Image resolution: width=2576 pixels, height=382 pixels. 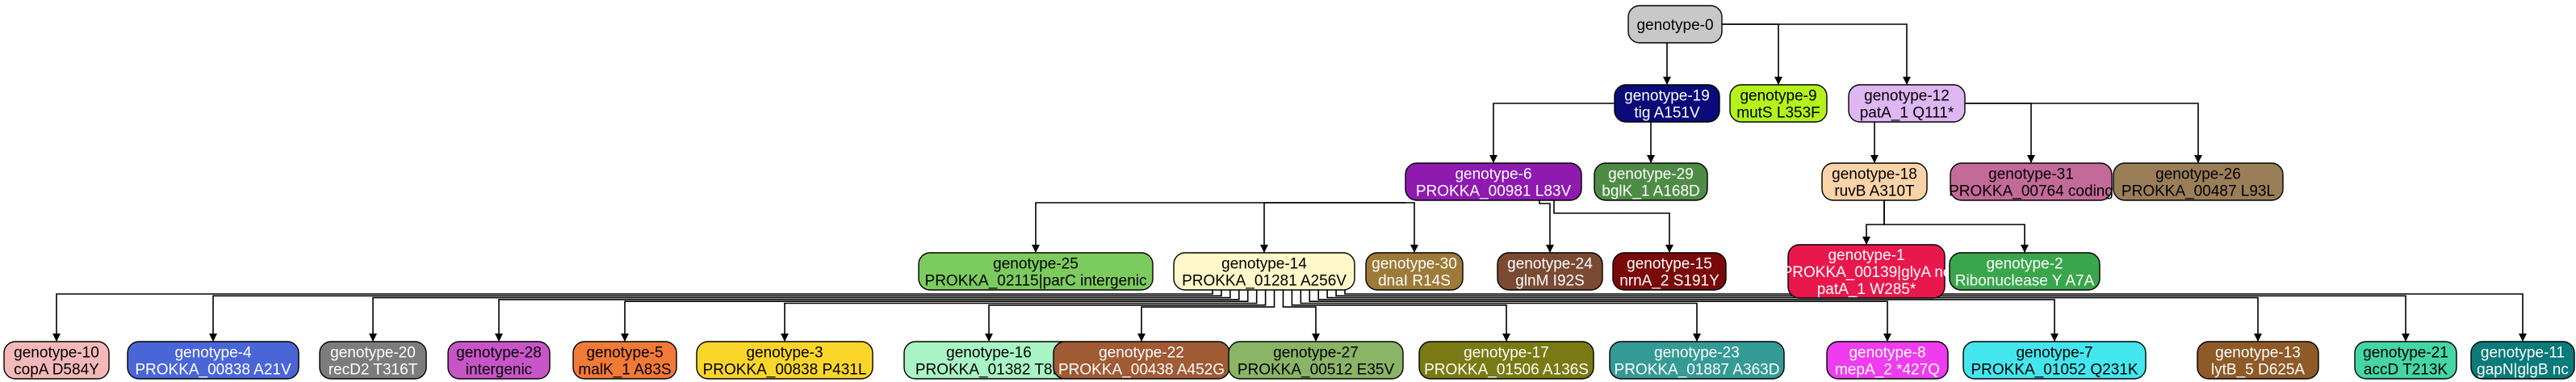 I want to click on node-mutation-label: lytB_5 D625A, so click(x=2258, y=370).